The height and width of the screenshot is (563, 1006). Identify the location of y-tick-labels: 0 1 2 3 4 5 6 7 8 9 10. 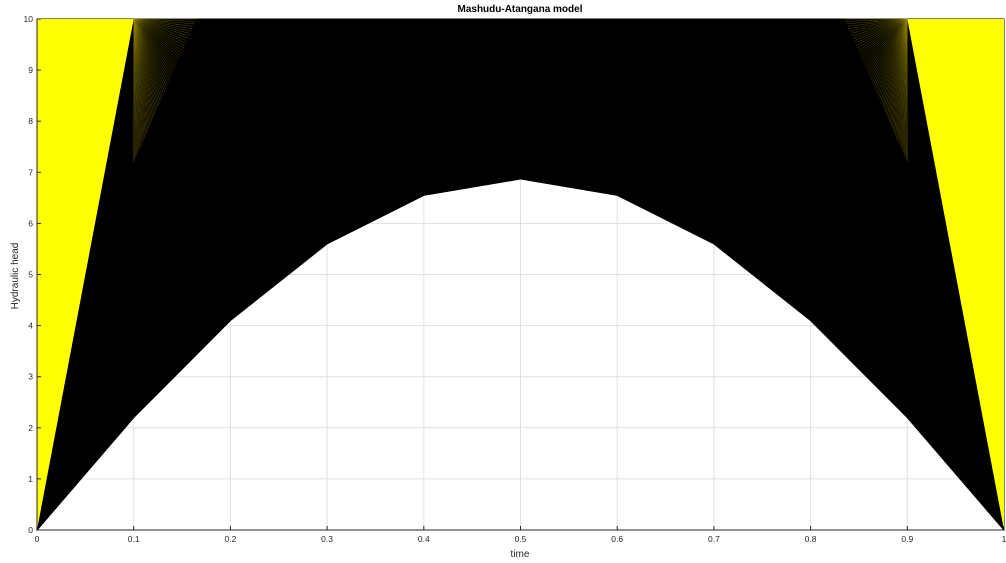
(29, 274).